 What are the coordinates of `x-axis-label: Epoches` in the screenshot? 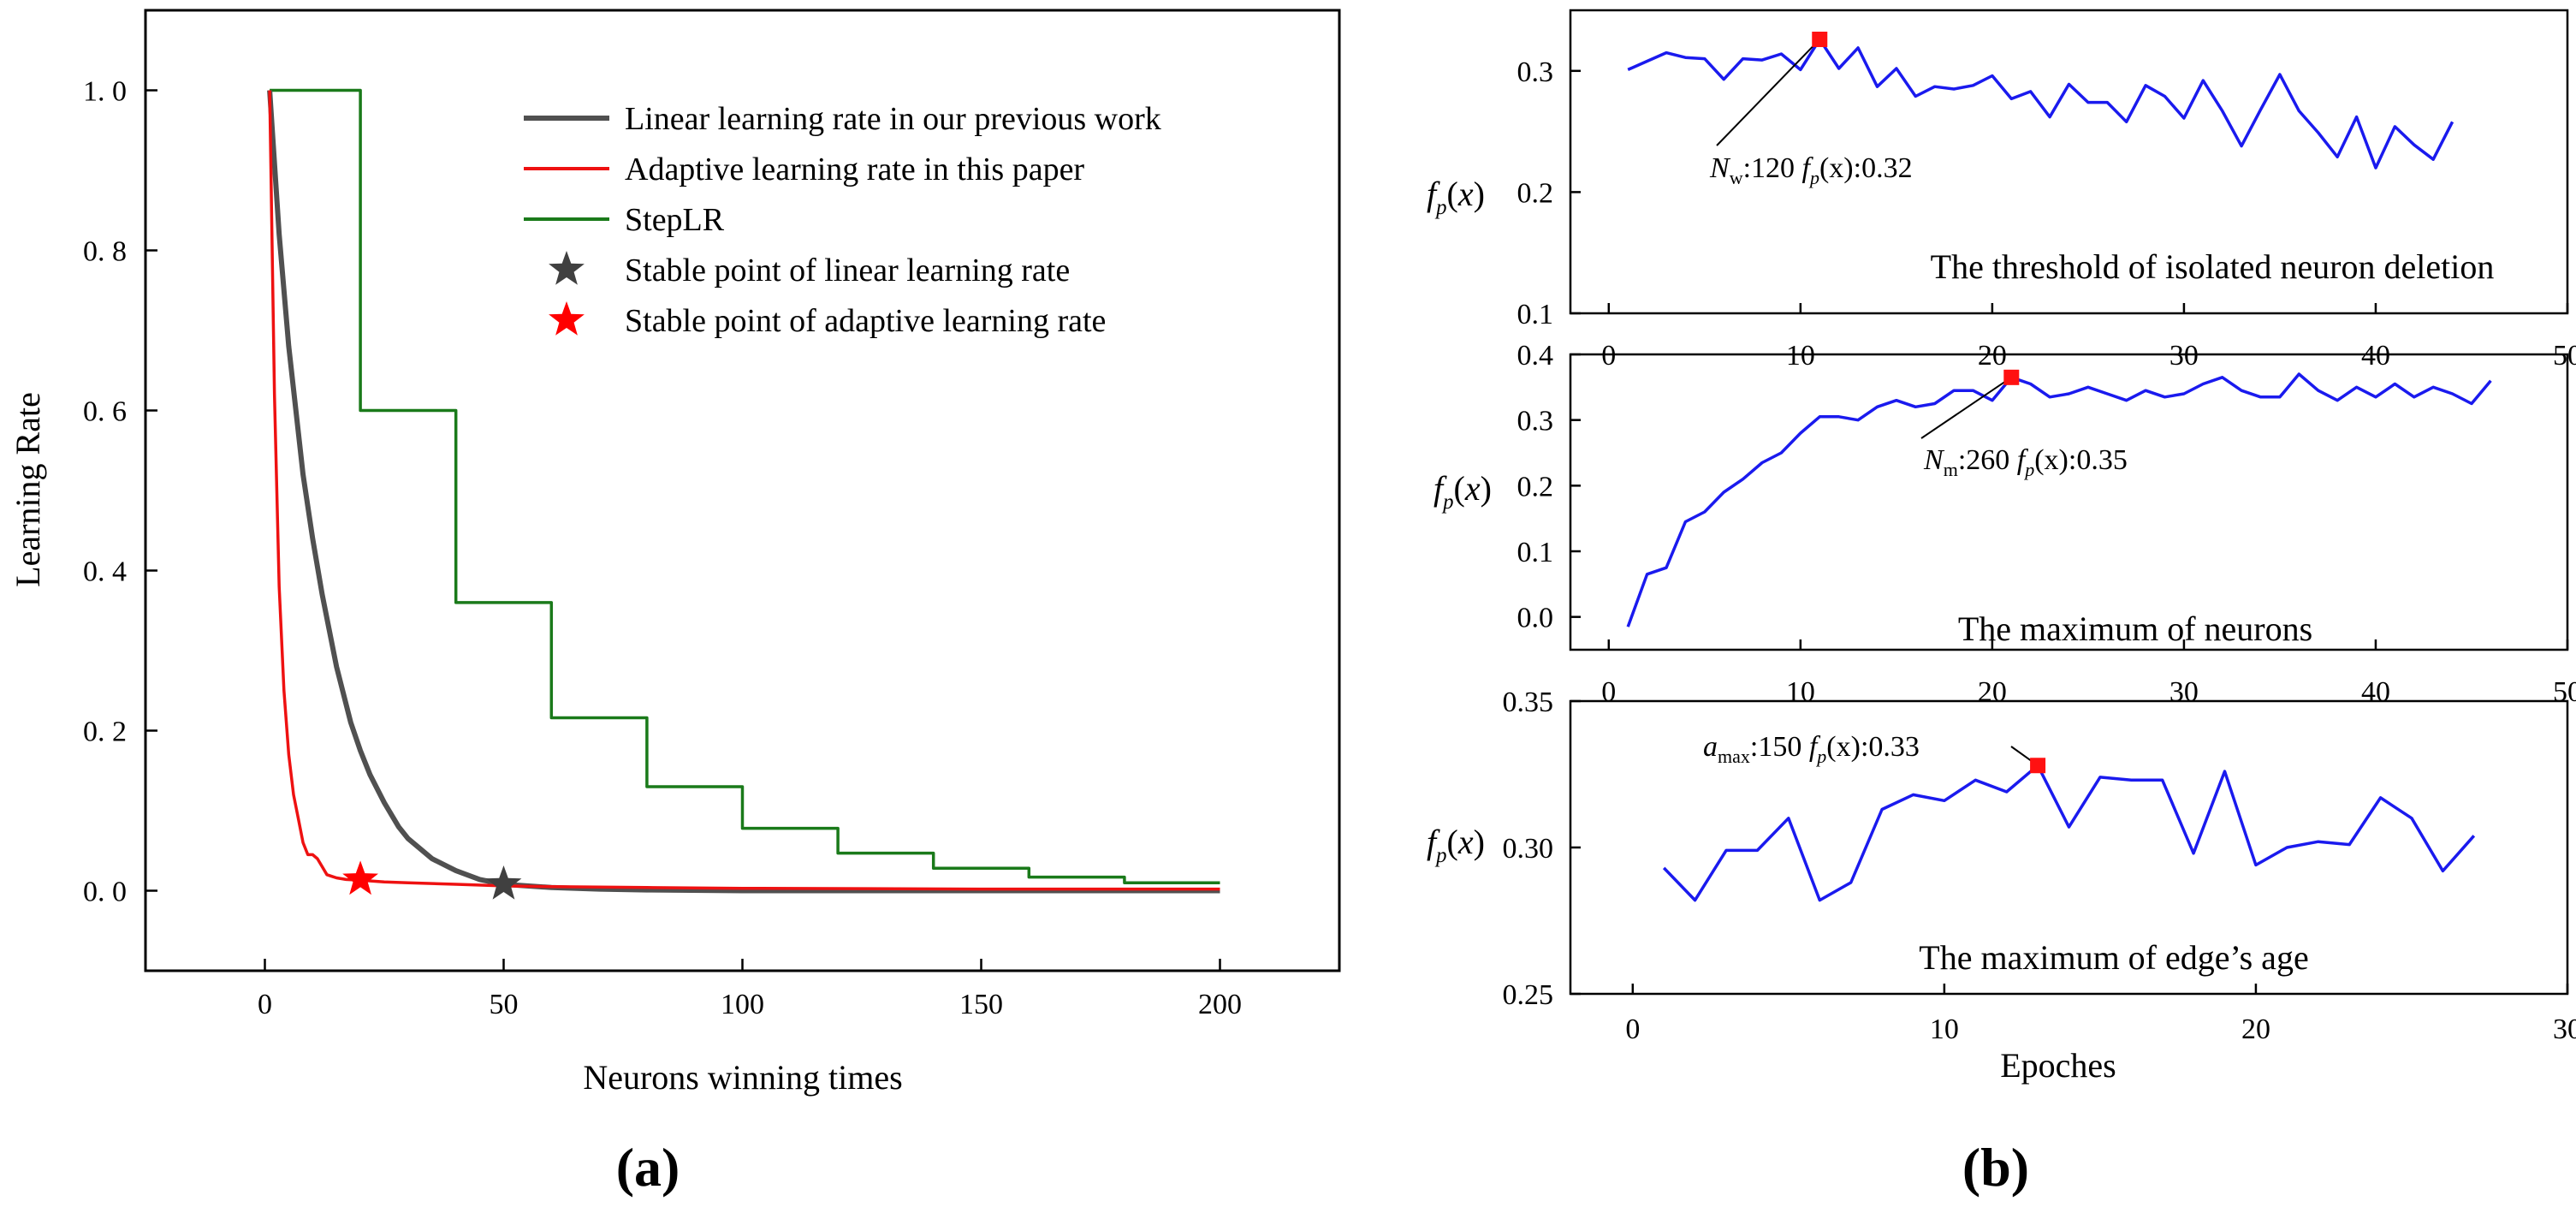 It's located at (2058, 1065).